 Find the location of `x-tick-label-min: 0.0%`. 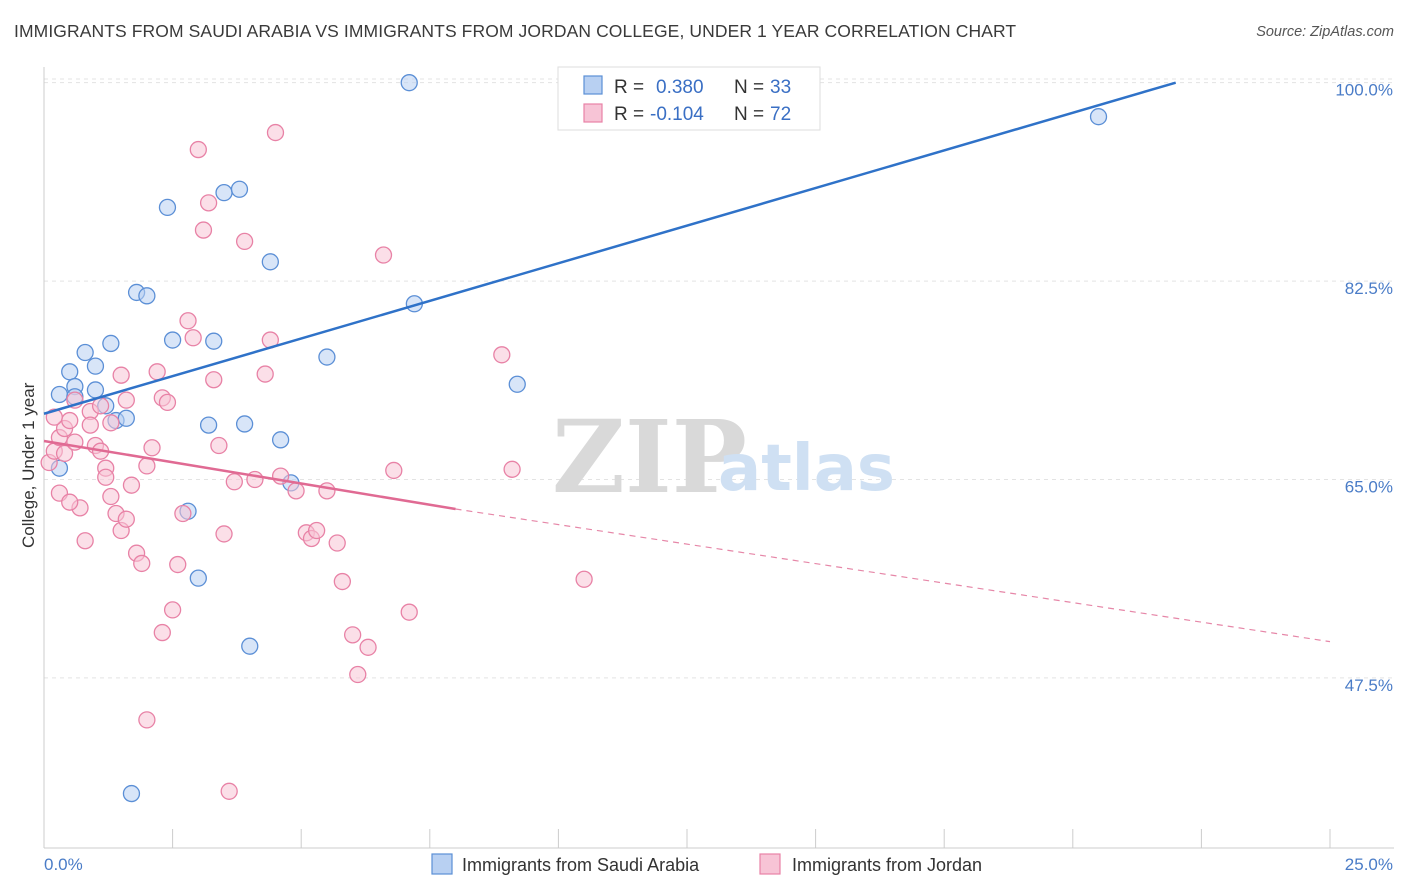

x-tick-label-min: 0.0% is located at coordinates (63, 864).